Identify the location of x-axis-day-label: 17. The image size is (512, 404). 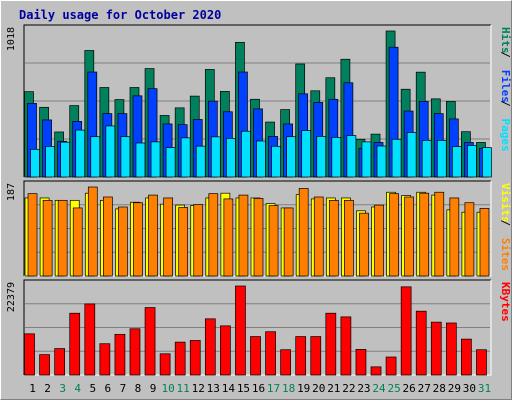
(273, 388).